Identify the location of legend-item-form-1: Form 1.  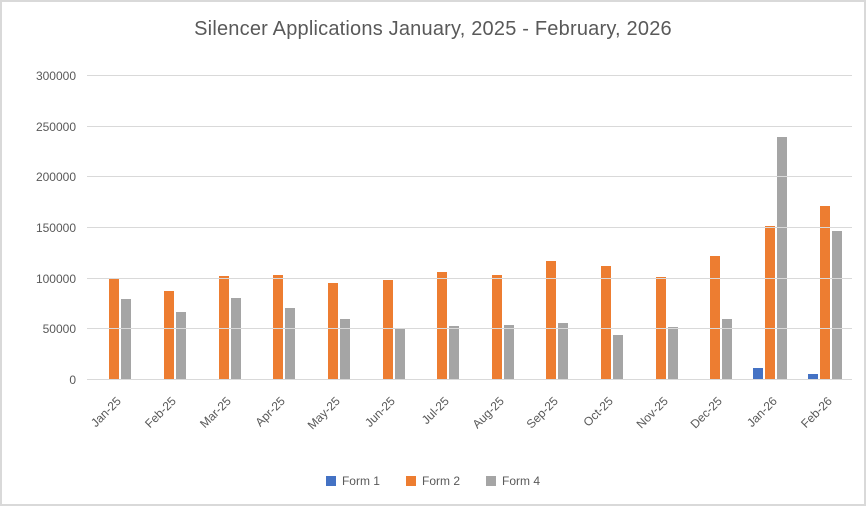
(352, 481).